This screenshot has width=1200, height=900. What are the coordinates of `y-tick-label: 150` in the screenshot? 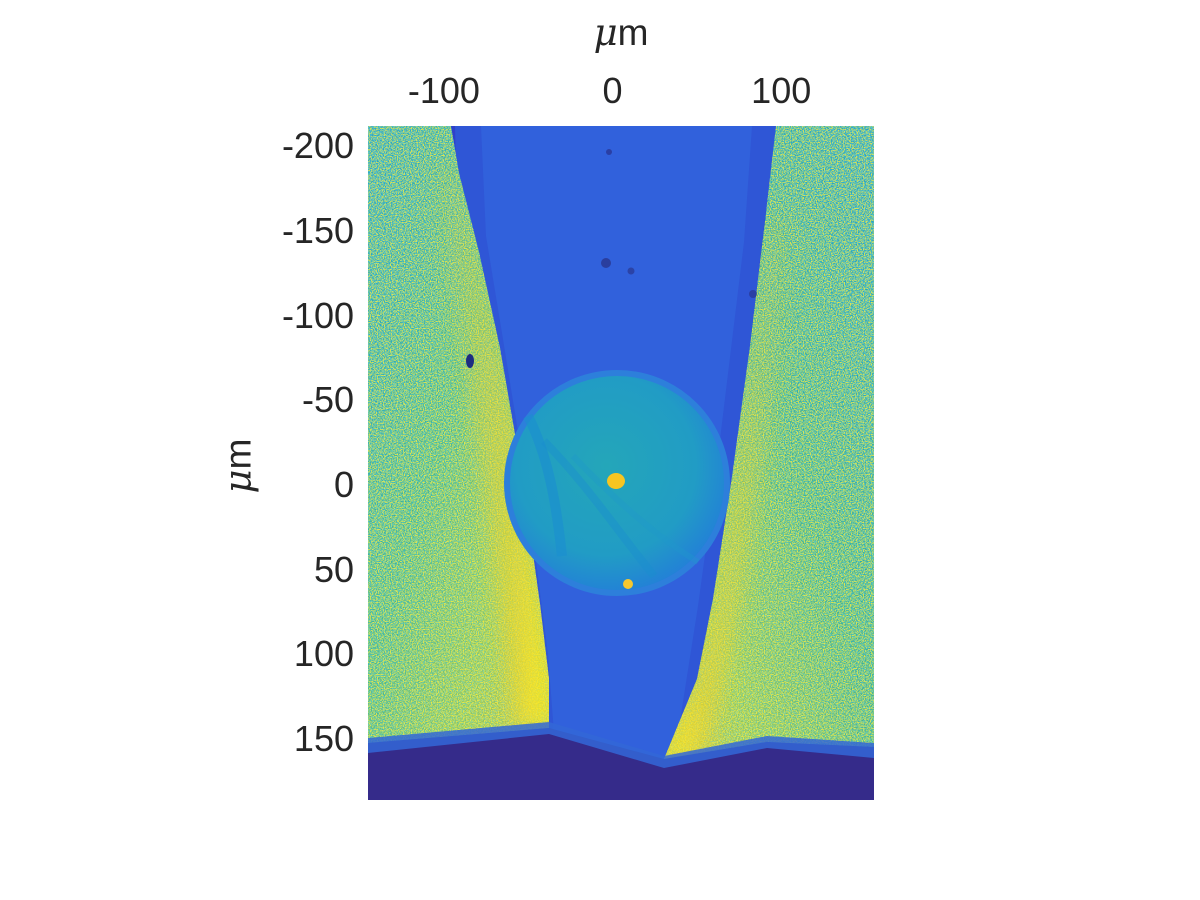 It's located at (323, 739).